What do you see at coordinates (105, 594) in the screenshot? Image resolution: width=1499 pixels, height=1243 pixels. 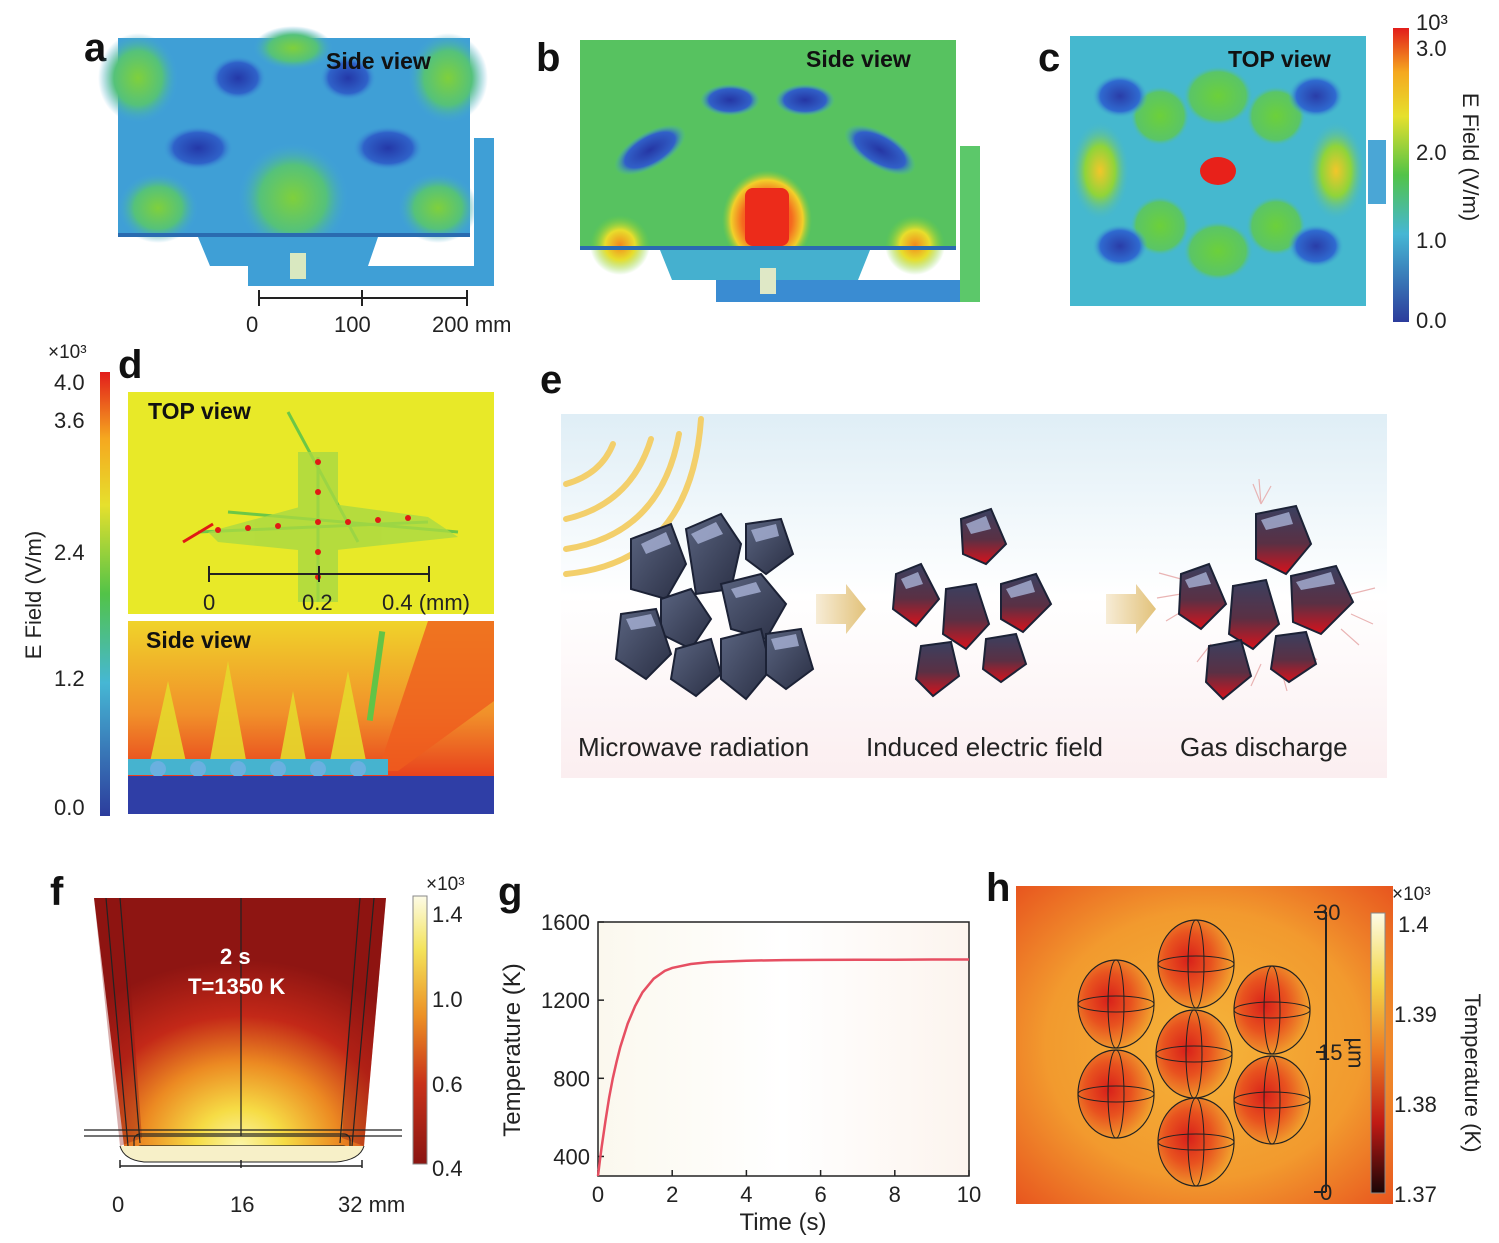 I see `colorbar-d` at bounding box center [105, 594].